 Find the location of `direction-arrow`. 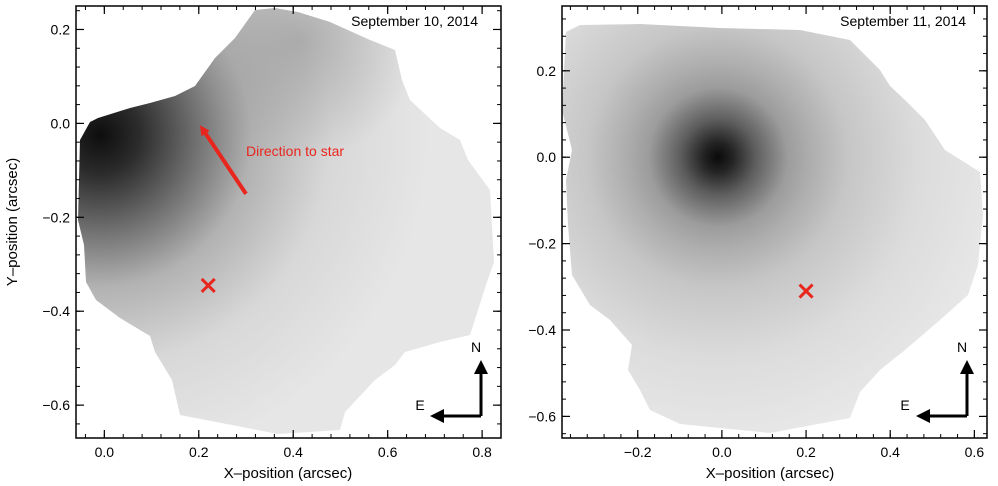

direction-arrow is located at coordinates (223, 160).